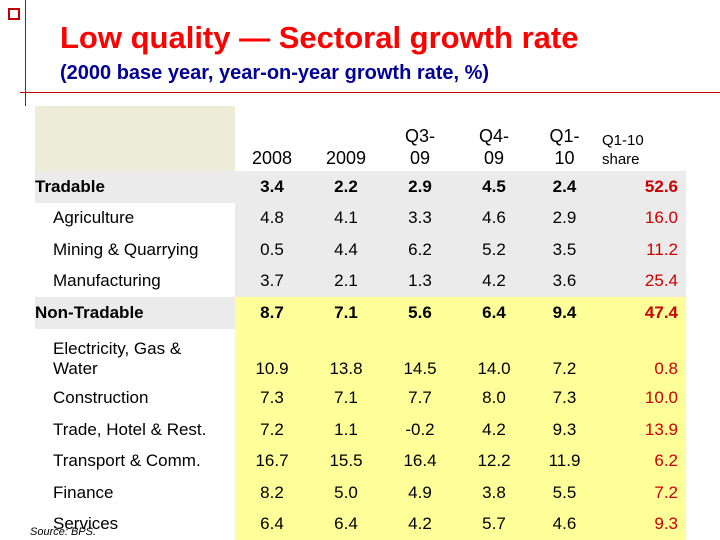  What do you see at coordinates (494, 524) in the screenshot?
I see `value-cell: 5.7` at bounding box center [494, 524].